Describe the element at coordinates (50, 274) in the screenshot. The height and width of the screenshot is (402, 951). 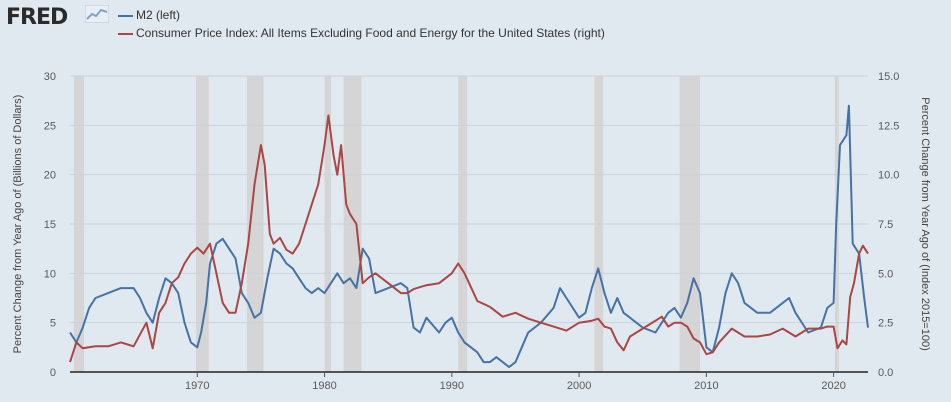
I see `y-tick-left-2: 10` at that location.